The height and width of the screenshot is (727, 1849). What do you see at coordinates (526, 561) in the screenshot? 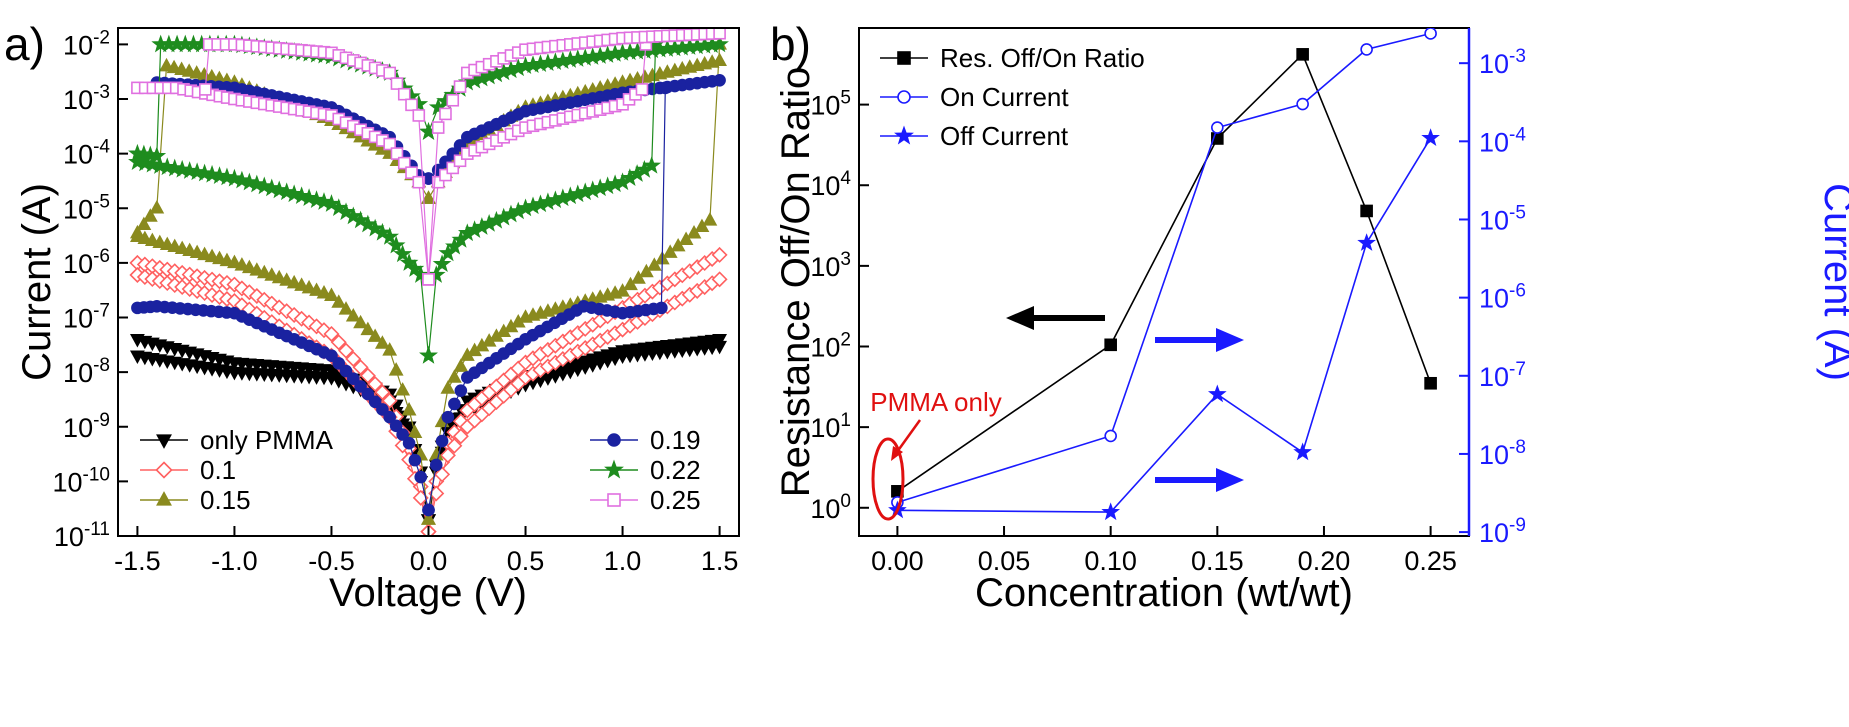
I see `x-tick-label: 0.5` at bounding box center [526, 561].